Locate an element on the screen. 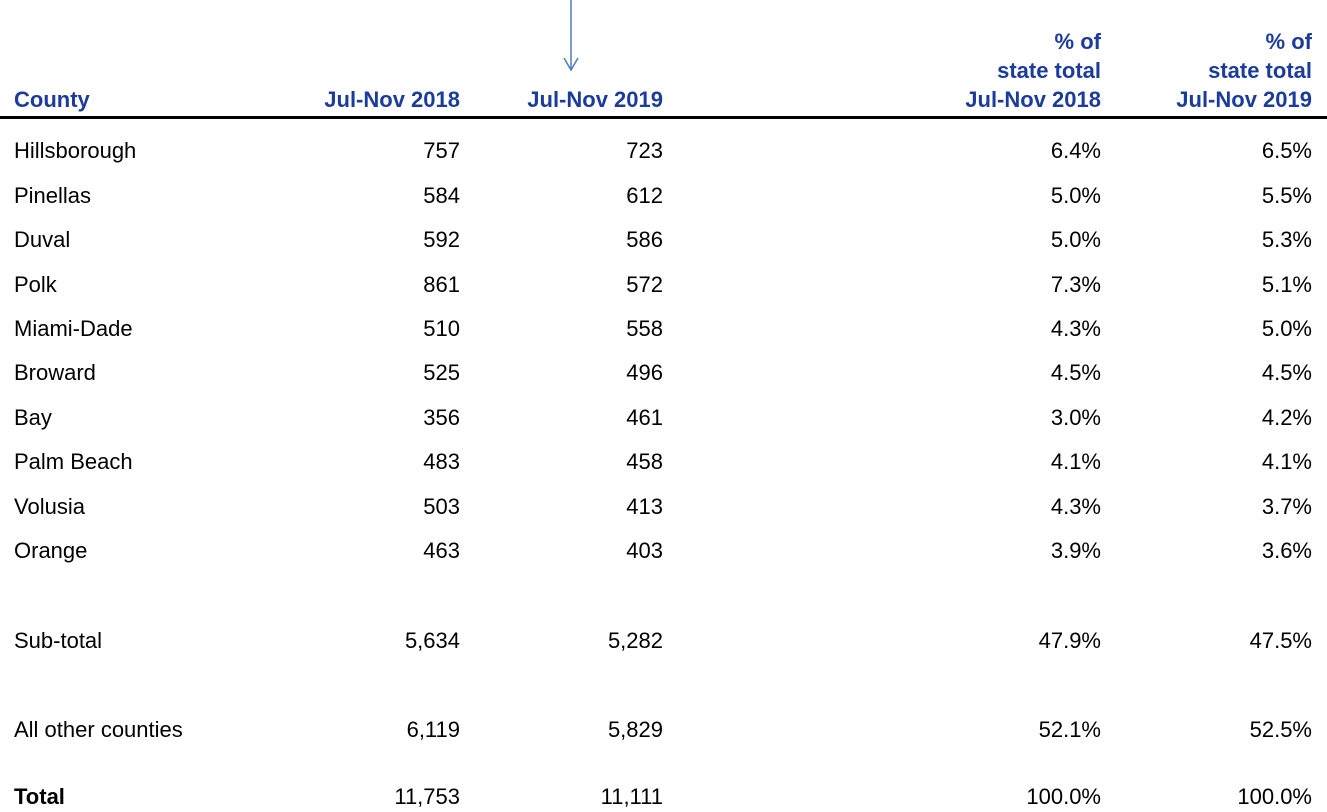  cell-value: 3.9% is located at coordinates (1075, 550).